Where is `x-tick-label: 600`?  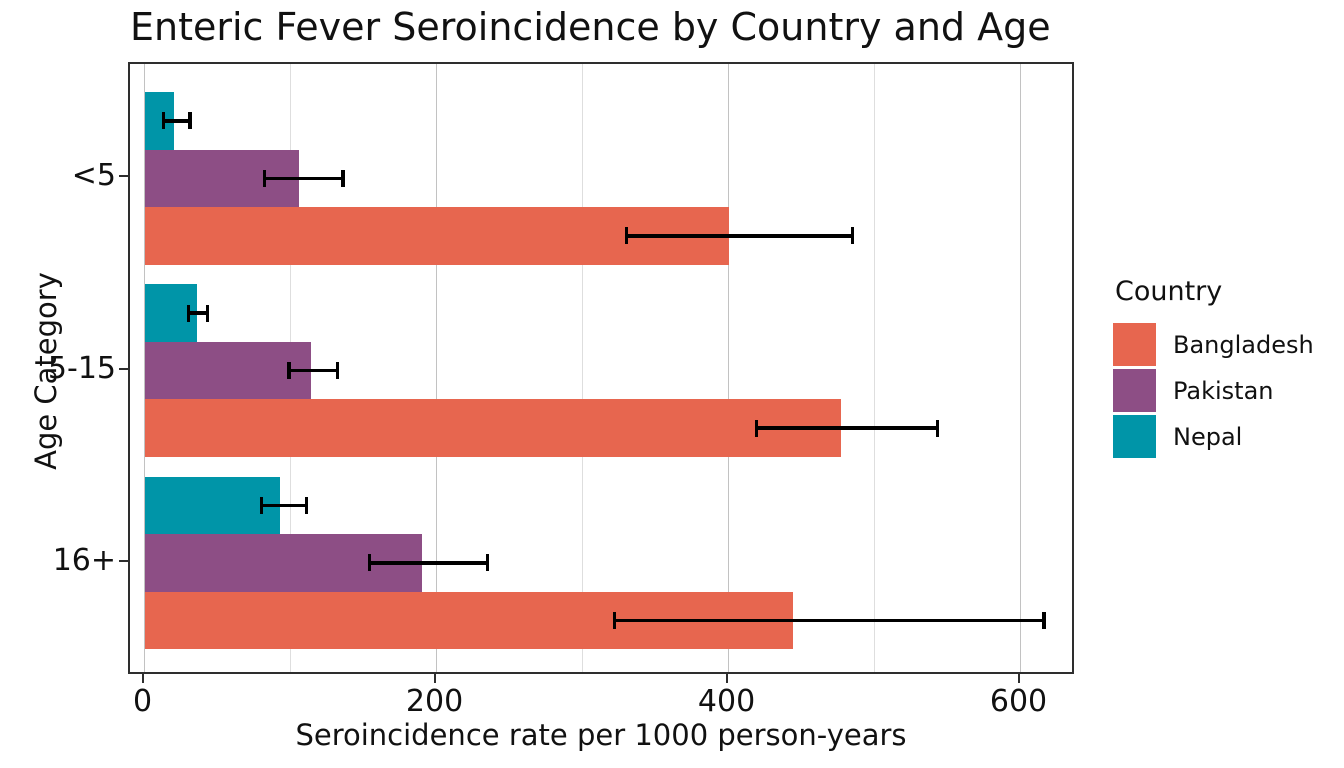 x-tick-label: 600 is located at coordinates (1018, 701).